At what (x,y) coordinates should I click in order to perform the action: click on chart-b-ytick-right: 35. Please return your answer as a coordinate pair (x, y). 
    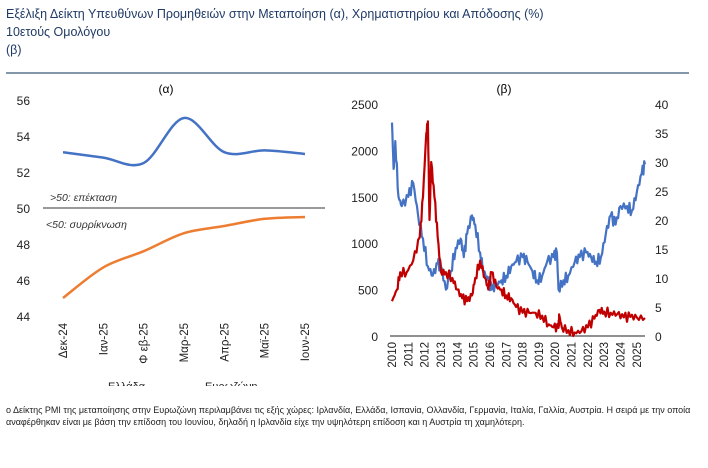
    Looking at the image, I should click on (662, 134).